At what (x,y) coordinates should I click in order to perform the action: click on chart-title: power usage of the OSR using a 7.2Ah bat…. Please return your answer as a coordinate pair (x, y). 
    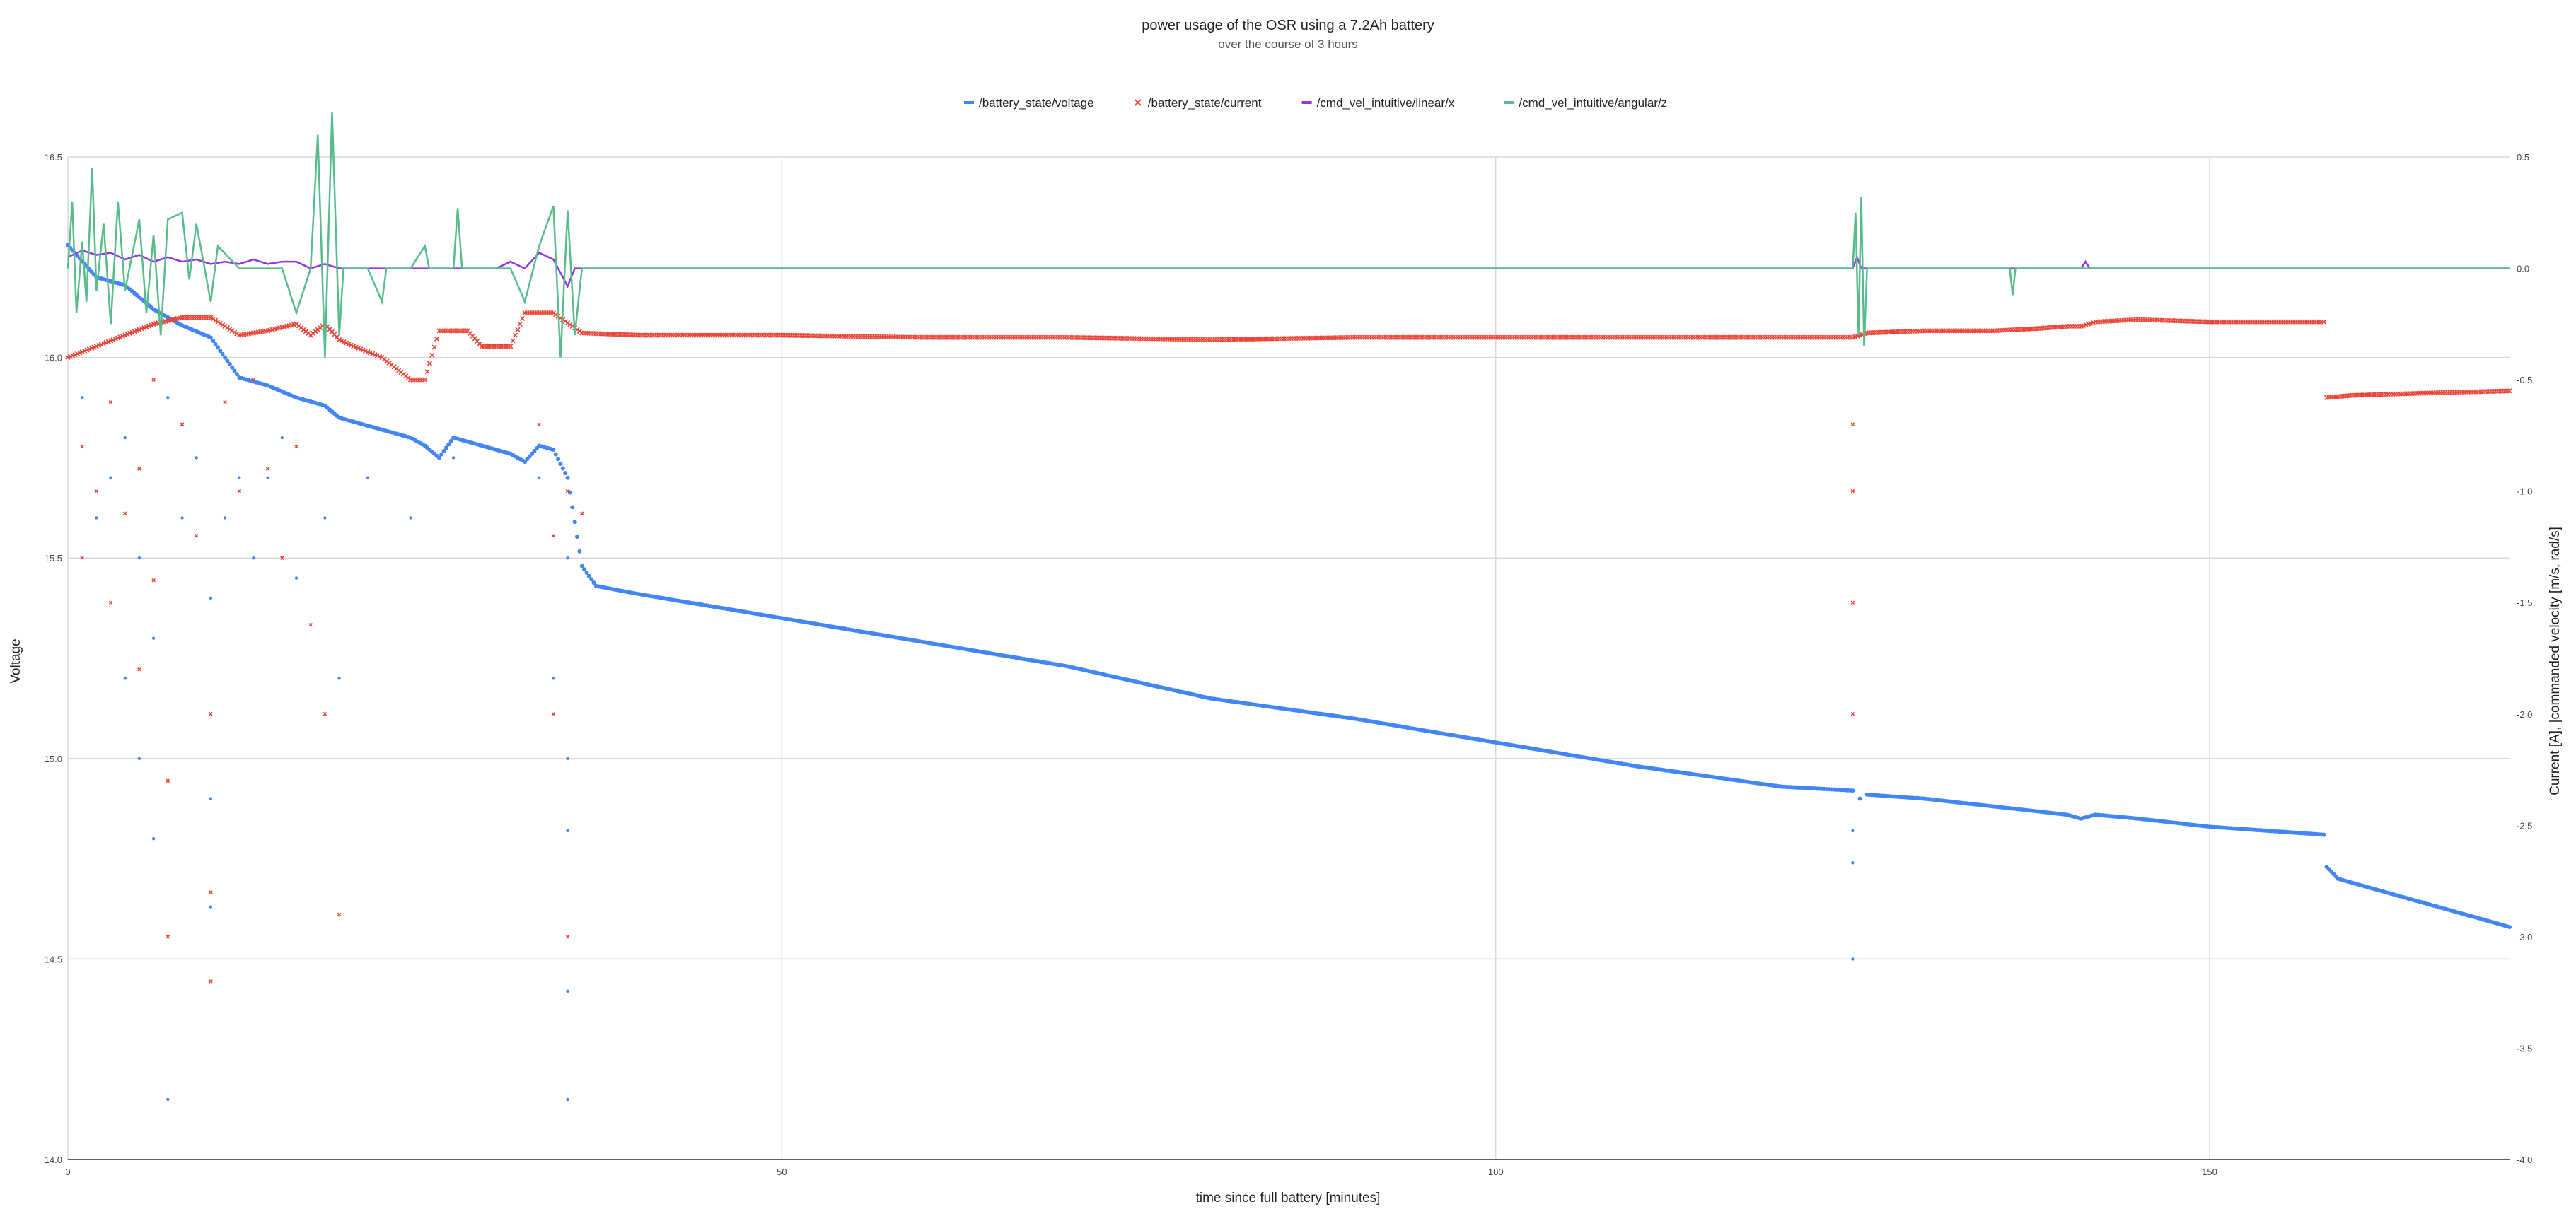
    Looking at the image, I should click on (1288, 25).